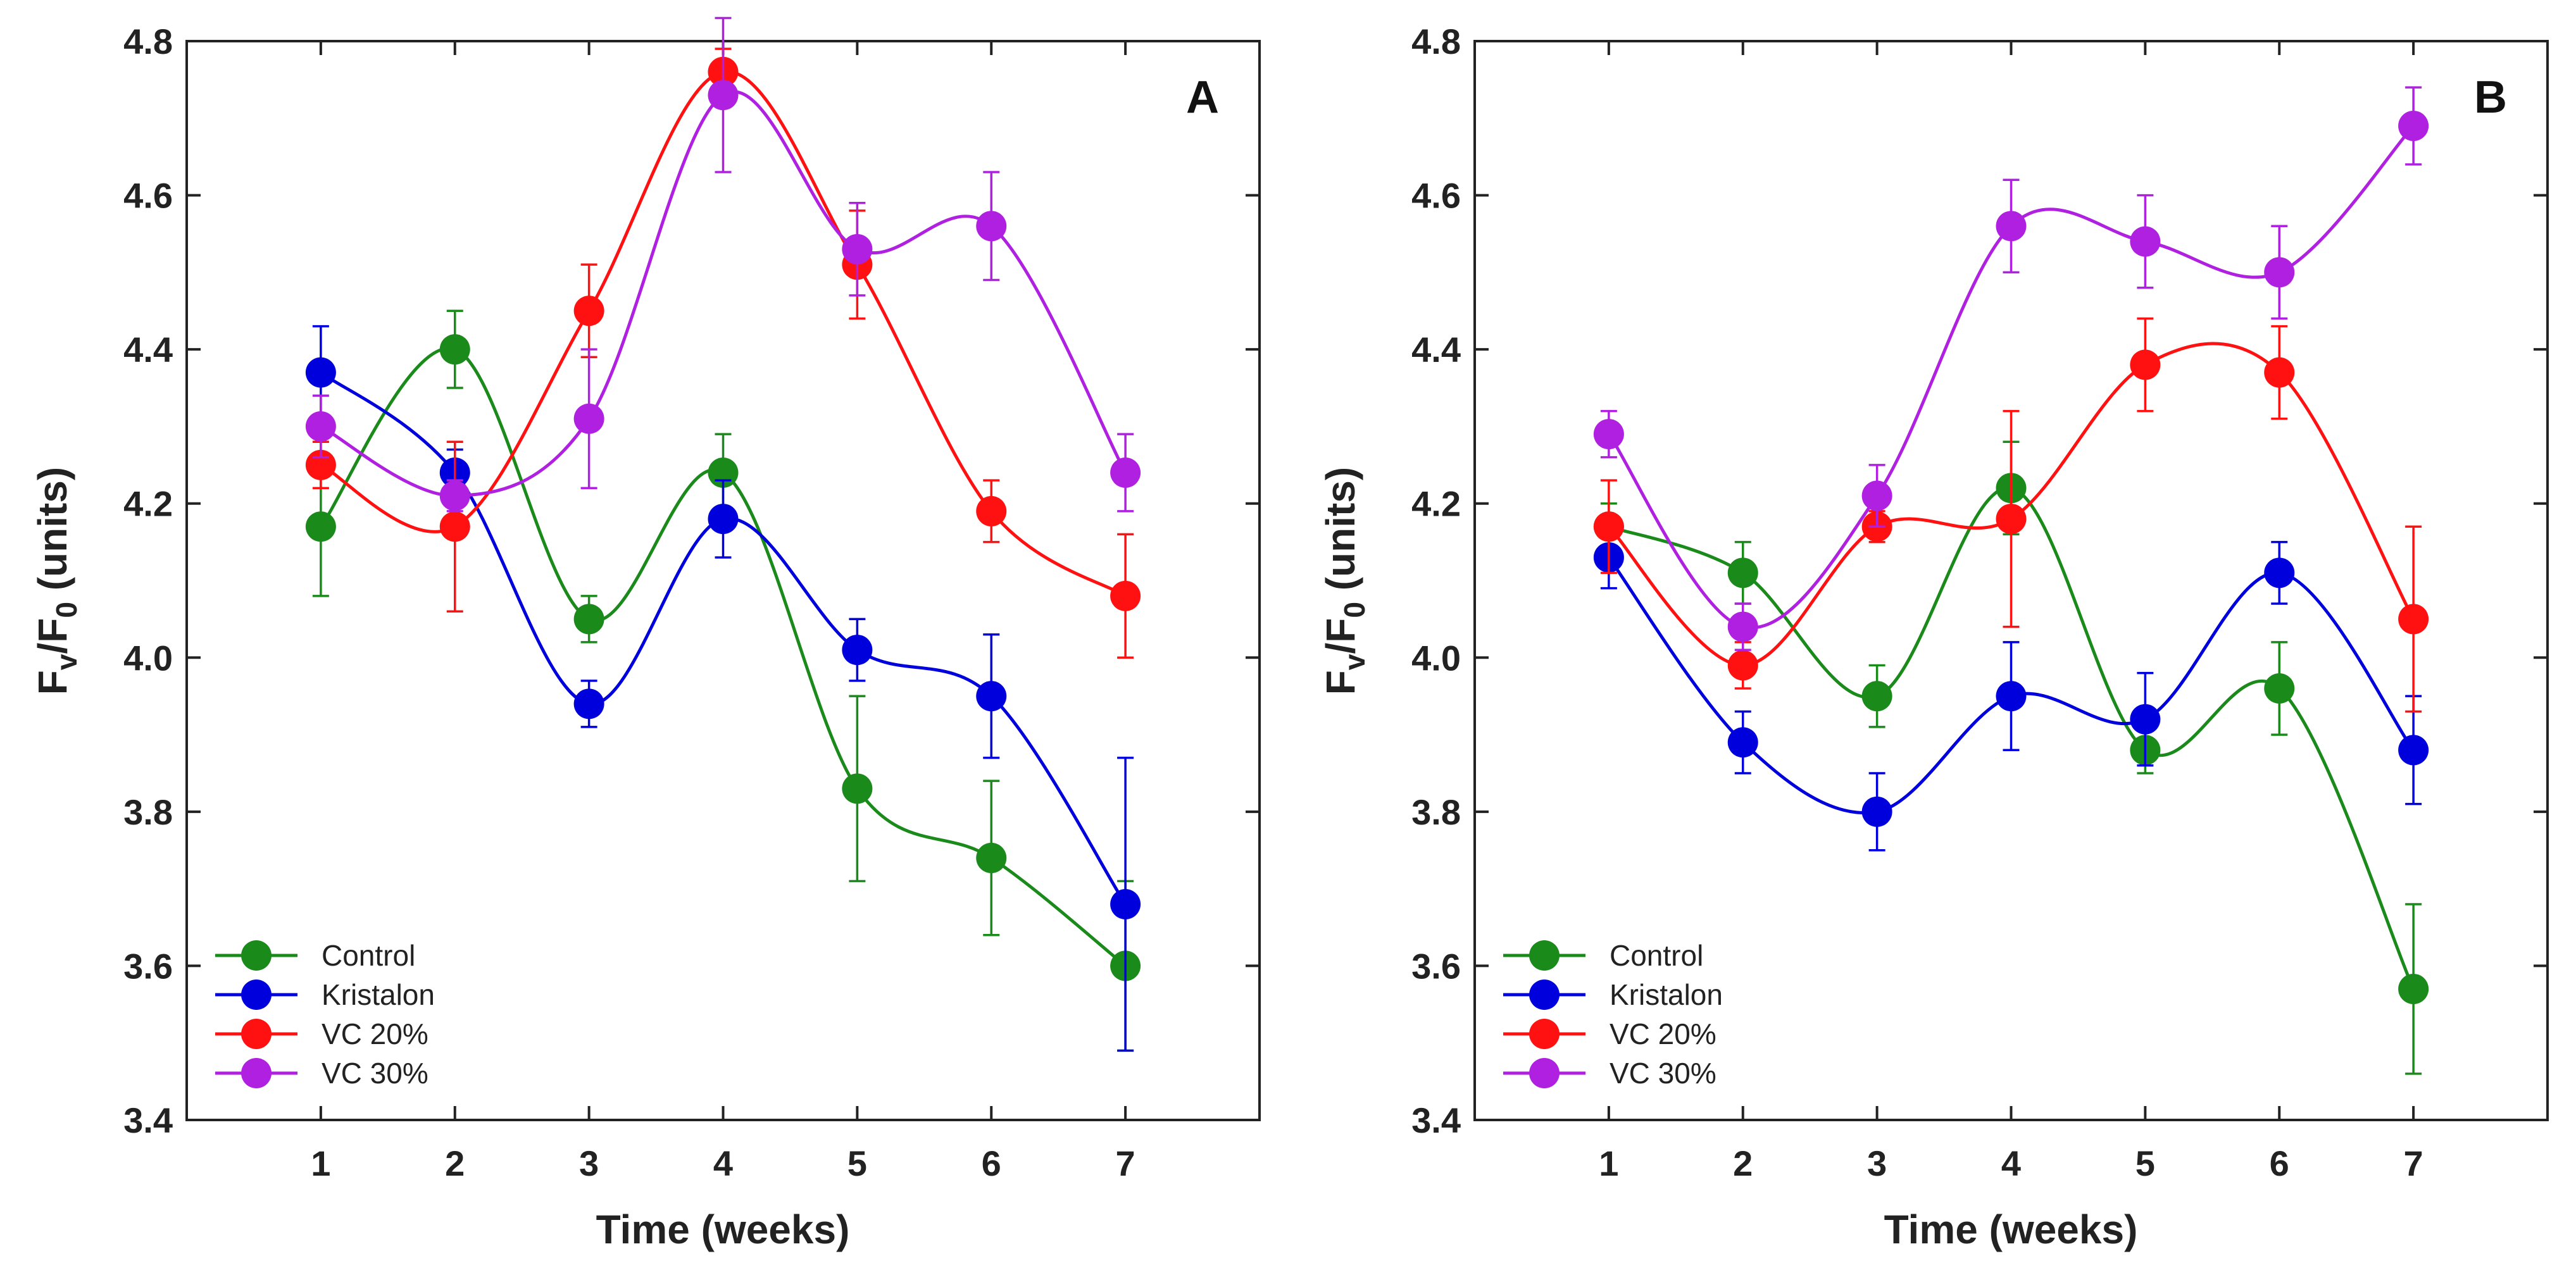 The height and width of the screenshot is (1275, 2576). Describe the element at coordinates (589, 1163) in the screenshot. I see `x-tick-label: 3` at that location.